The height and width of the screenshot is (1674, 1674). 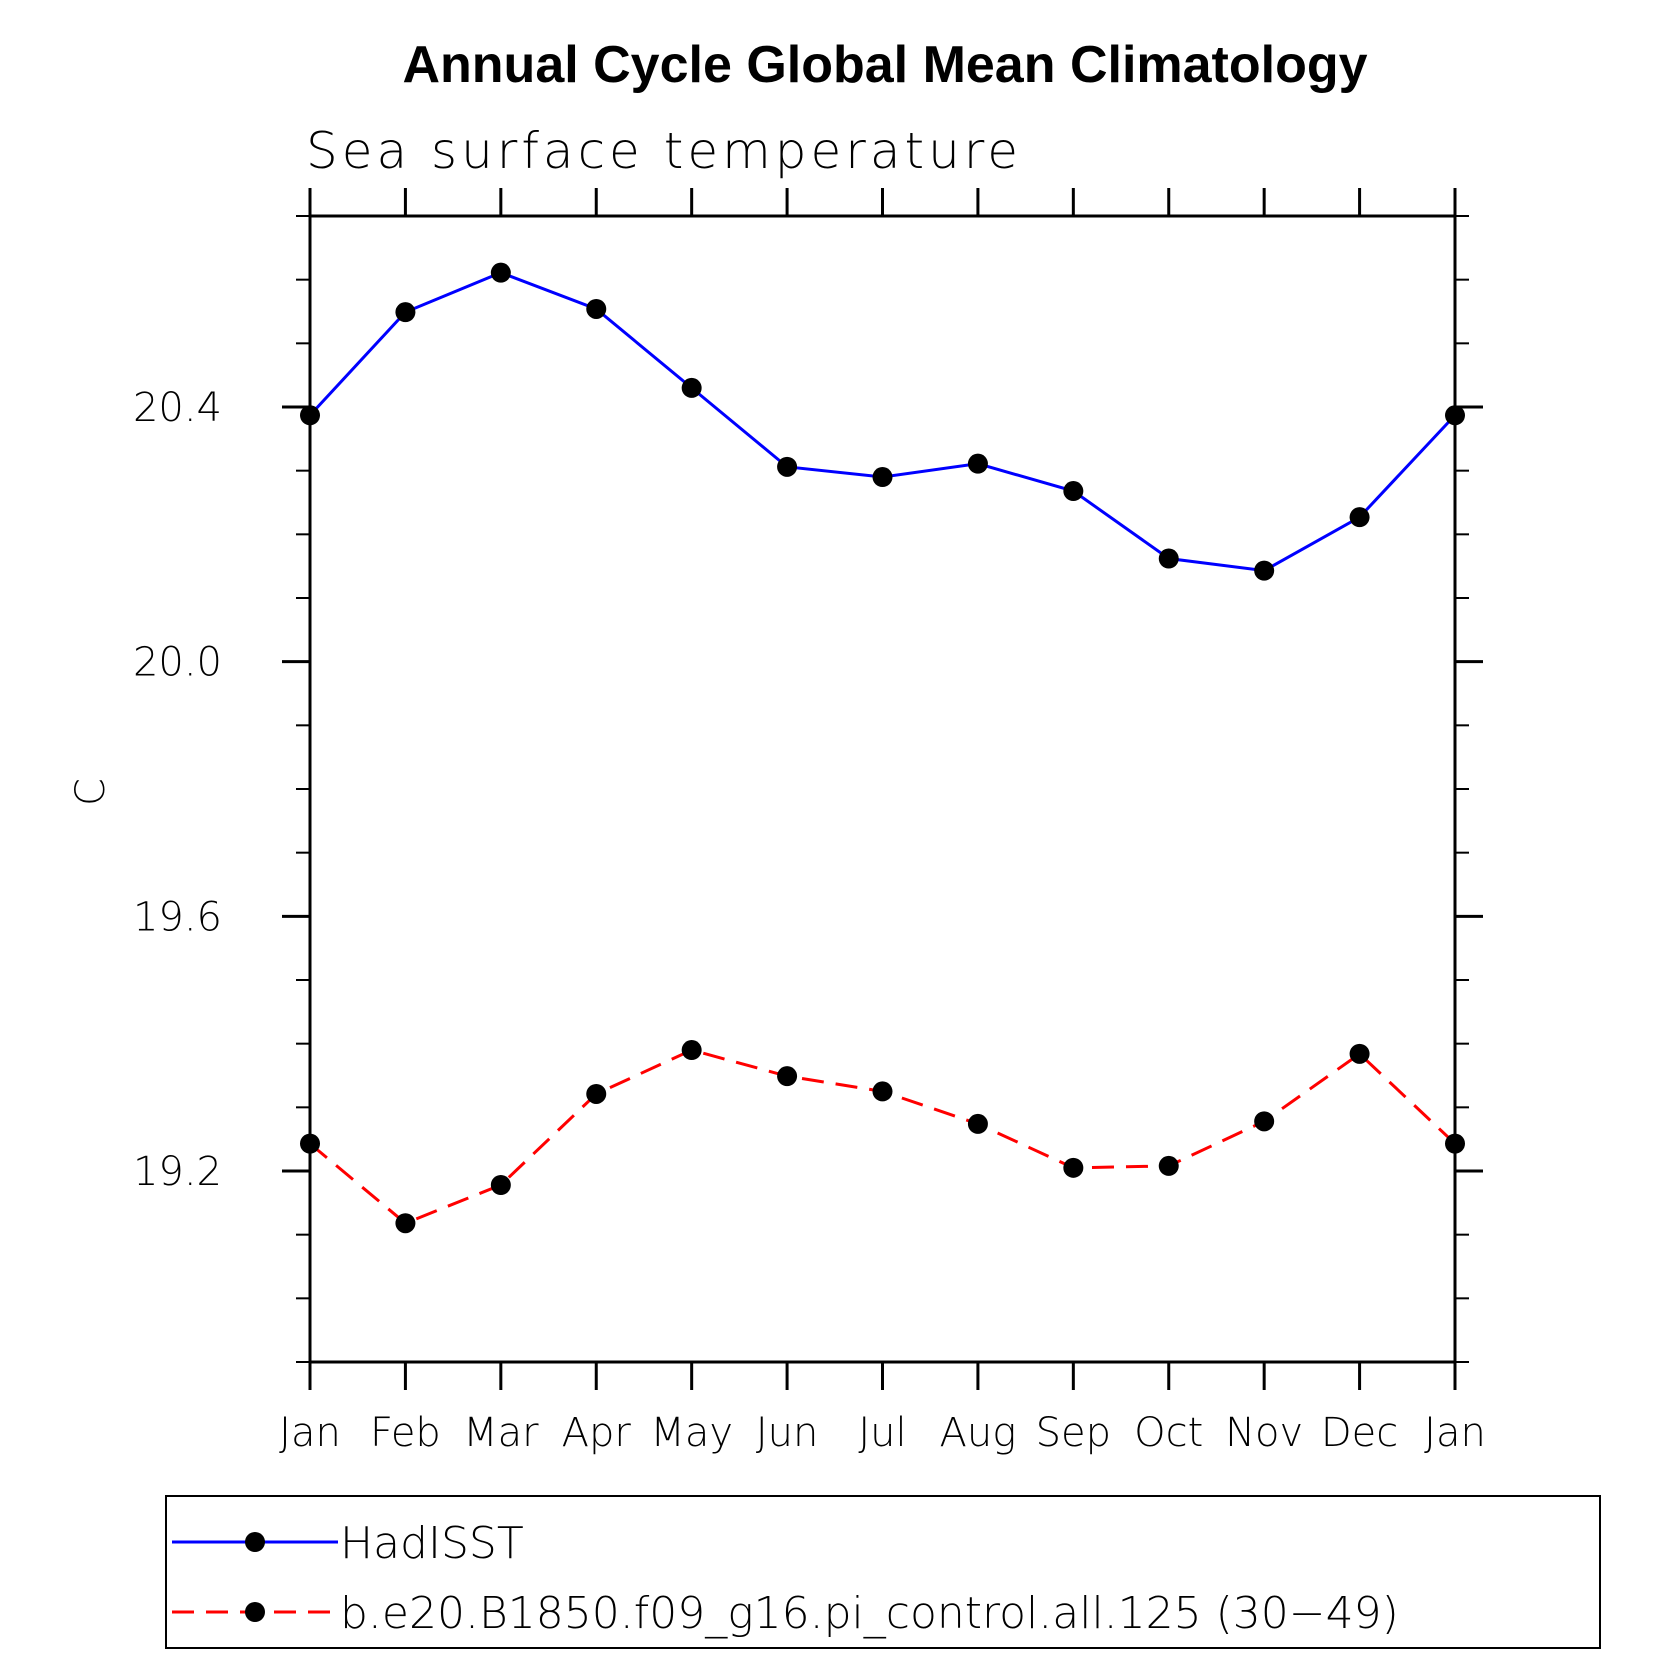 I want to click on chart-title: Annual Cycle Global Mean Climatology, so click(x=884, y=65).